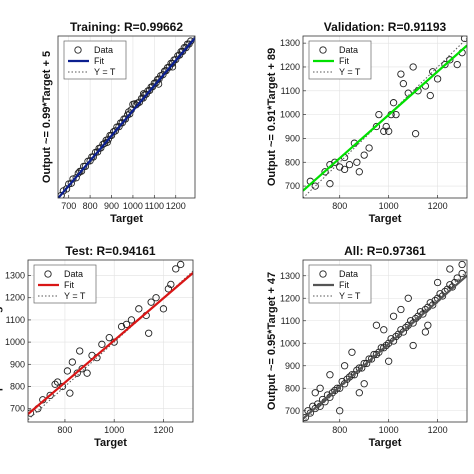  I want to click on chart-title: Test: R=0.94161, so click(110, 251).